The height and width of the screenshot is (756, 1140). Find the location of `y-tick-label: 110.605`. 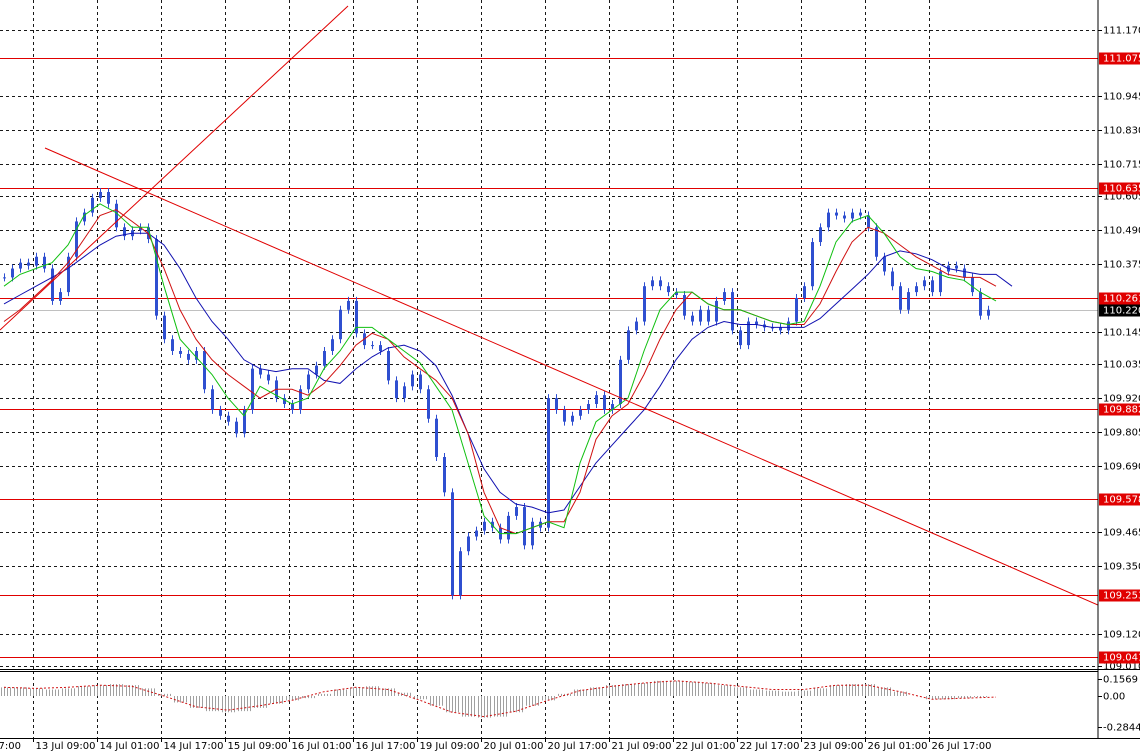

y-tick-label: 110.605 is located at coordinates (1121, 197).